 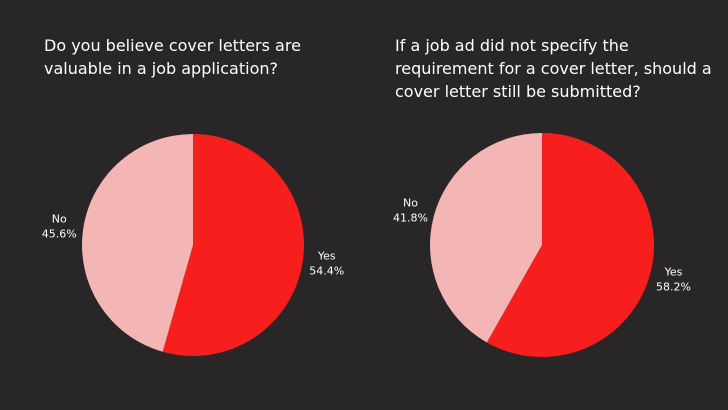 I want to click on value-label: 58.2%, so click(x=673, y=287).